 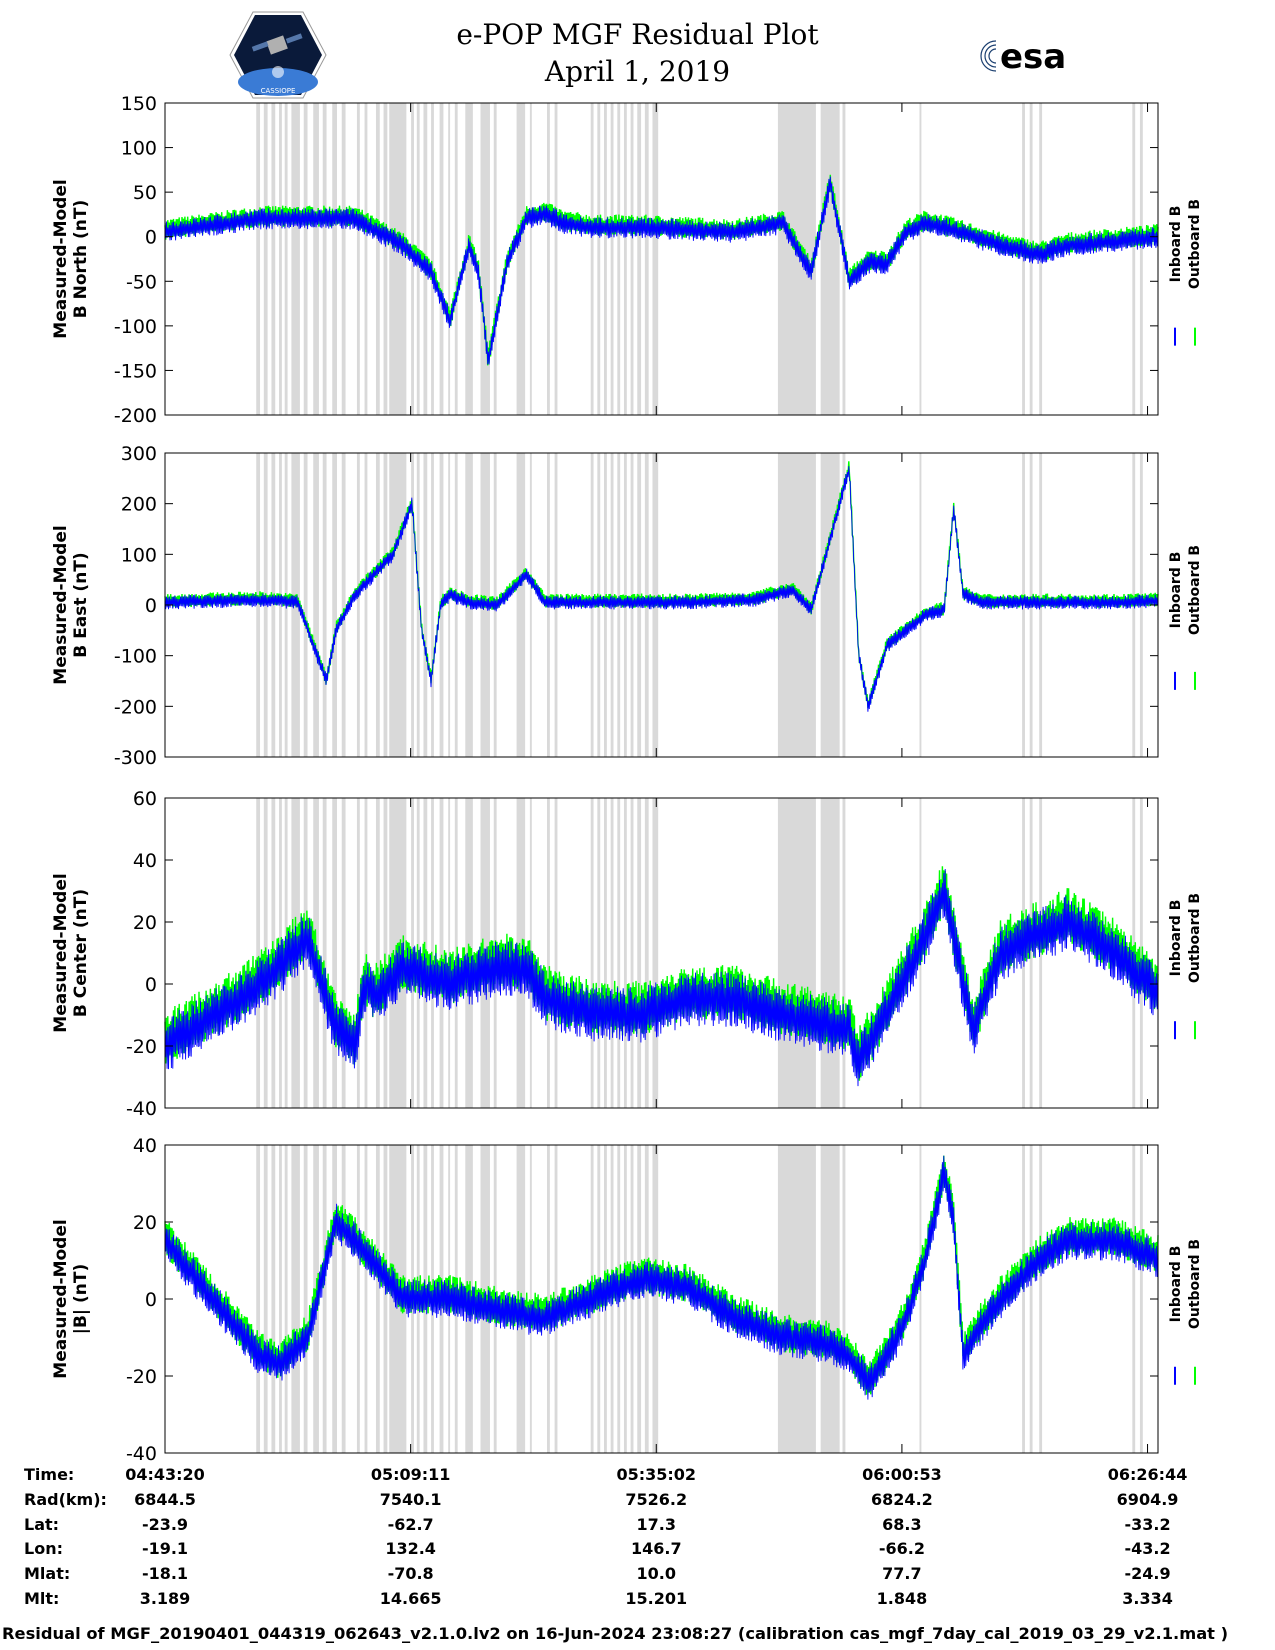 What do you see at coordinates (278, 55) in the screenshot?
I see `cassiope-logo: CASSIOPE` at bounding box center [278, 55].